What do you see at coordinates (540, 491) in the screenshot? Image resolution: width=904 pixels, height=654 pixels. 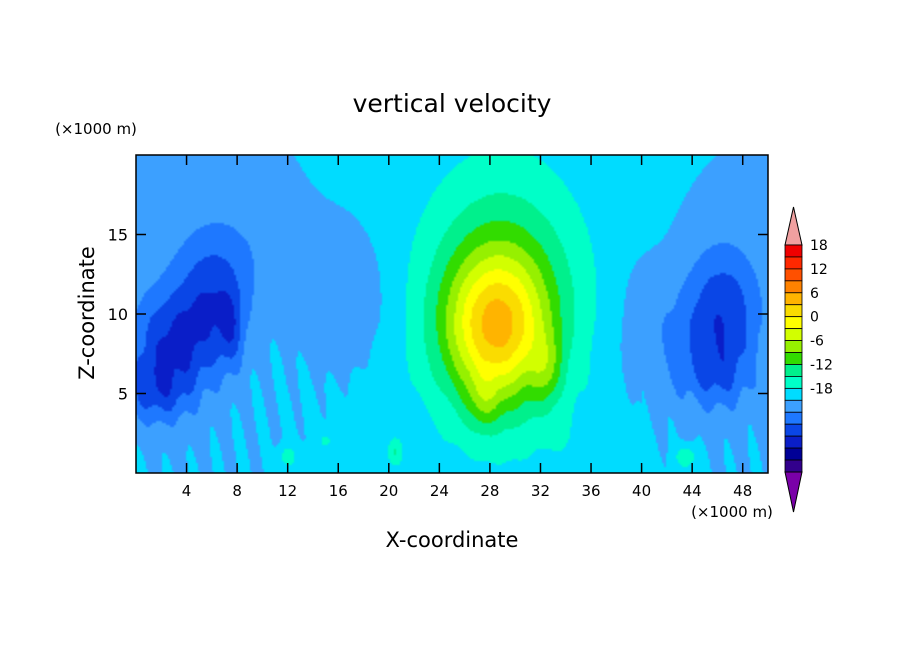 I see `x-tick-label: 32` at bounding box center [540, 491].